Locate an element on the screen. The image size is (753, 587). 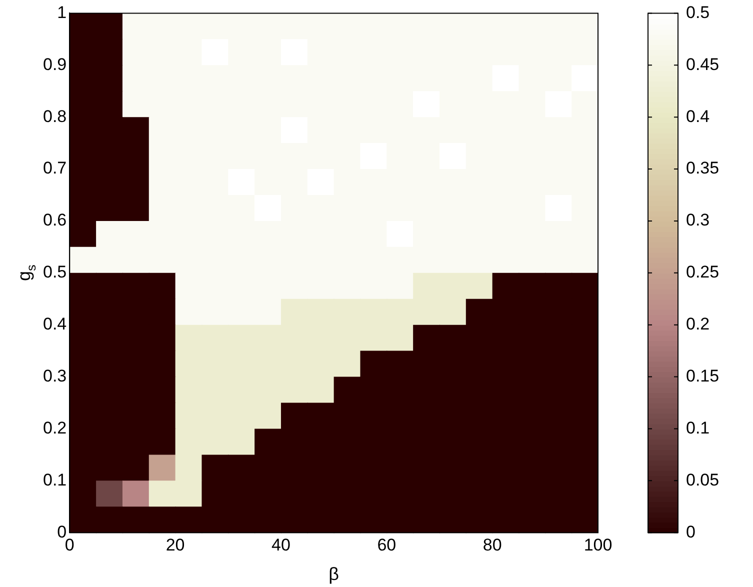
y-tick-label: 0.6 is located at coordinates (54, 220).